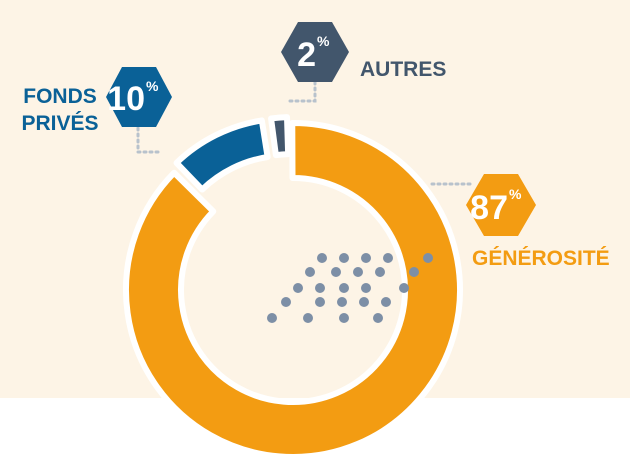 This screenshot has height=469, width=630. What do you see at coordinates (150, 140) in the screenshot?
I see `connector-fonds-prives` at bounding box center [150, 140].